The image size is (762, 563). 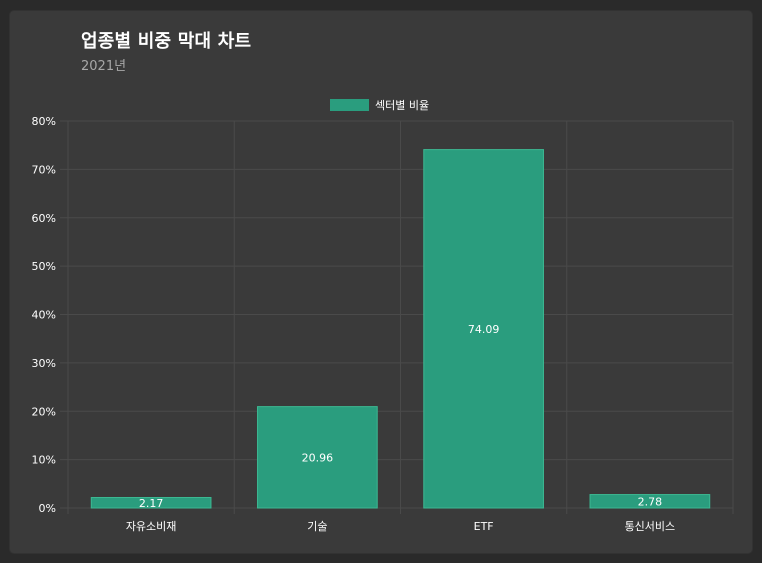 I want to click on x-tick-label: 통신서비스, so click(x=650, y=526).